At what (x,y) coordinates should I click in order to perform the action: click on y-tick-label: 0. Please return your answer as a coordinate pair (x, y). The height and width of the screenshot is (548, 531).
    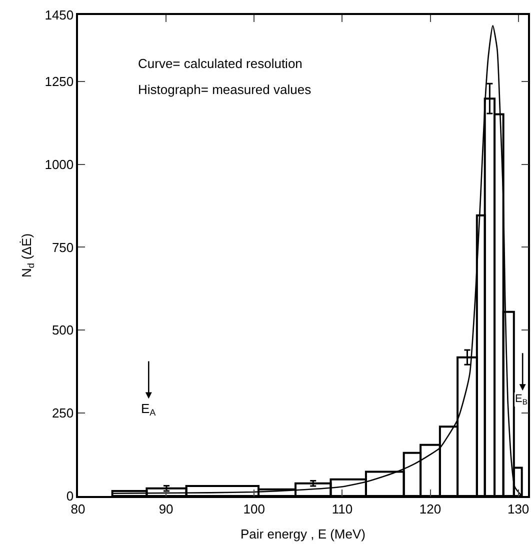
    Looking at the image, I should click on (70, 496).